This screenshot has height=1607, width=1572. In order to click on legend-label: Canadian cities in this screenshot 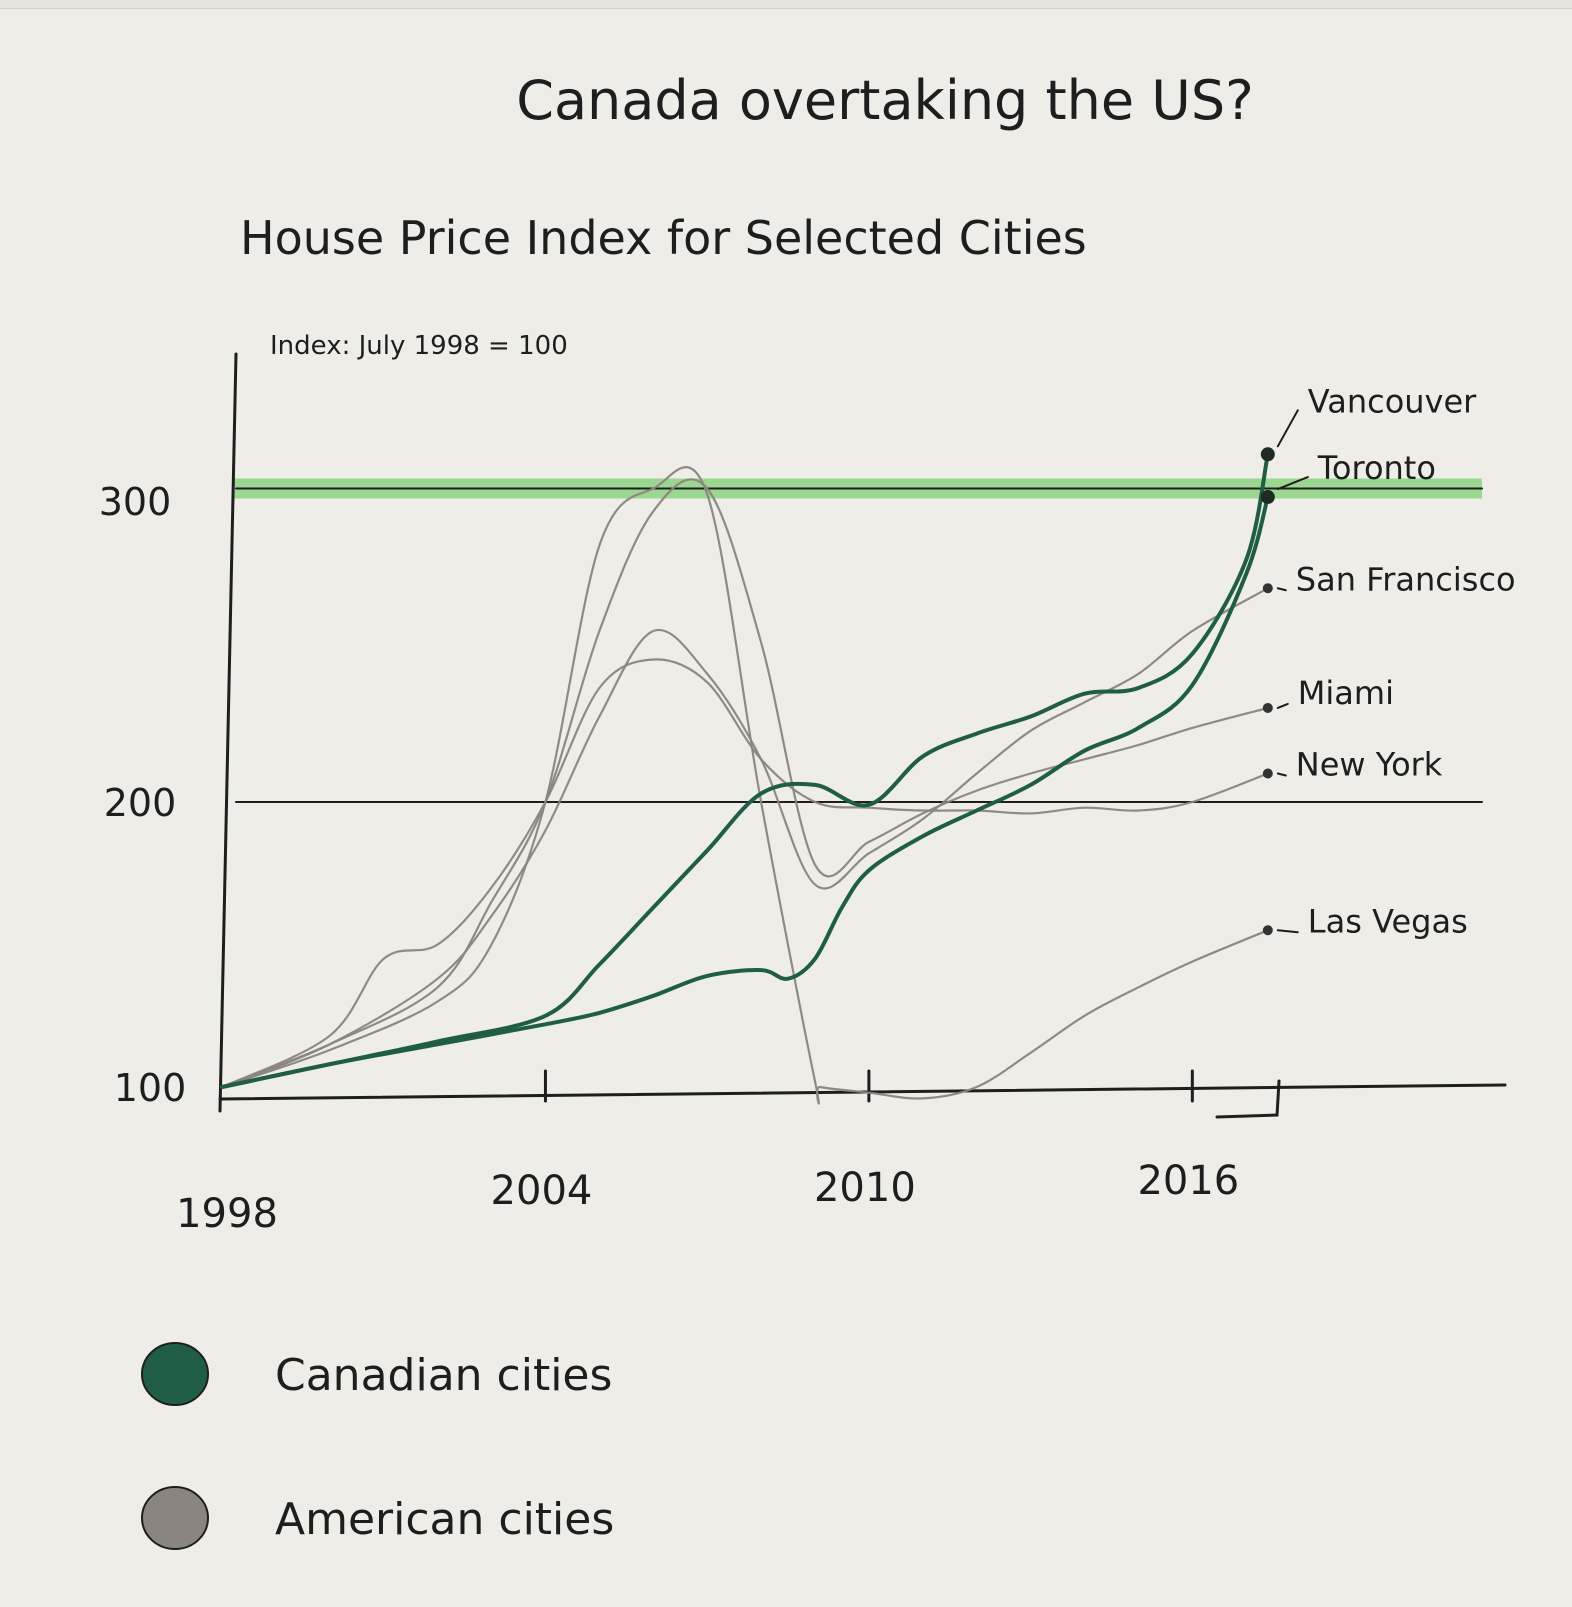, I will do `click(443, 1375)`.